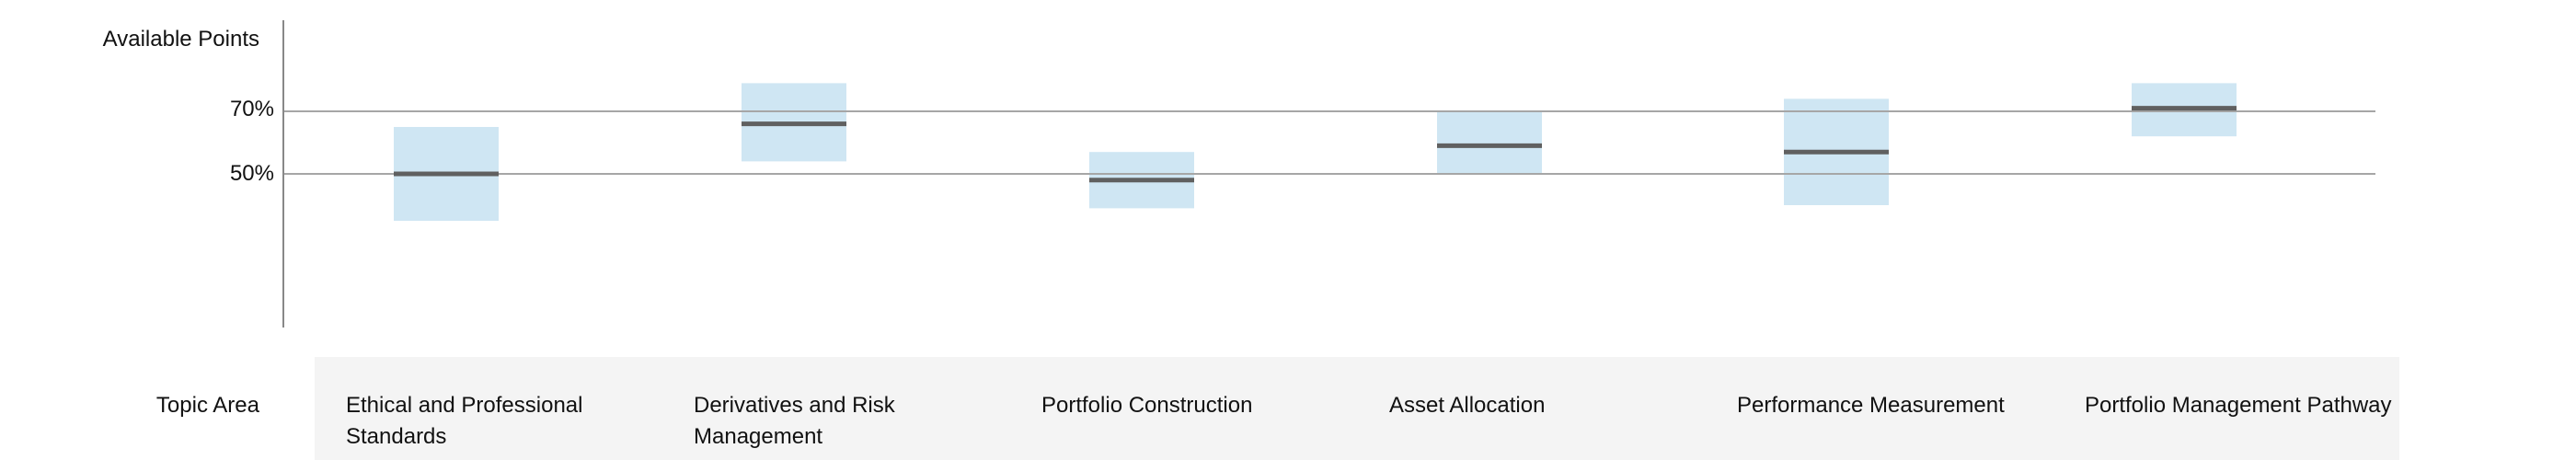  What do you see at coordinates (1329, 142) in the screenshot?
I see `reference-lines-layer` at bounding box center [1329, 142].